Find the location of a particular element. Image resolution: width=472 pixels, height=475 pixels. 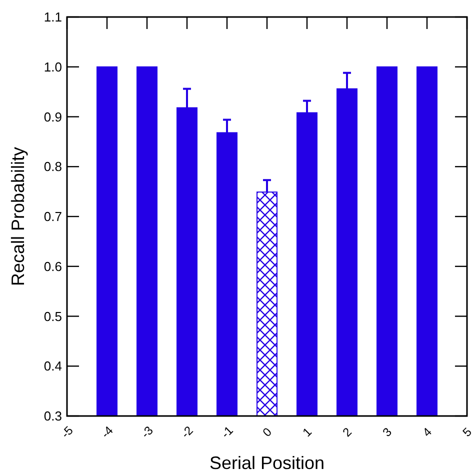

y-tick-label: 0.6 is located at coordinates (53, 266).